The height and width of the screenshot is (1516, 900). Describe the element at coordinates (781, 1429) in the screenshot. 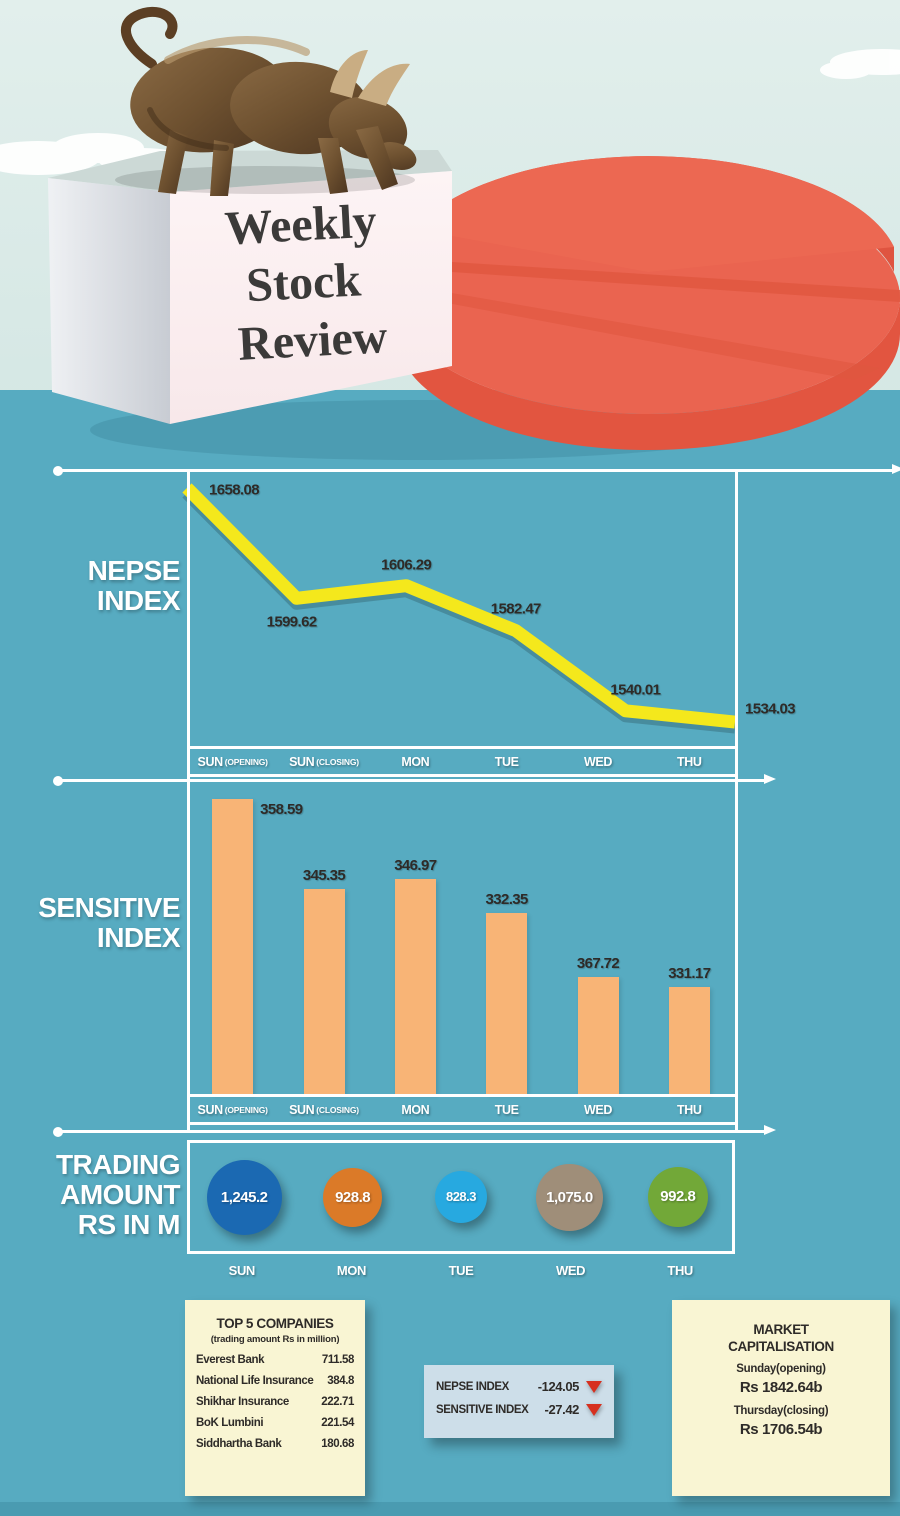

I see `marketcap-thursday-value: Rs 1706.54b` at that location.